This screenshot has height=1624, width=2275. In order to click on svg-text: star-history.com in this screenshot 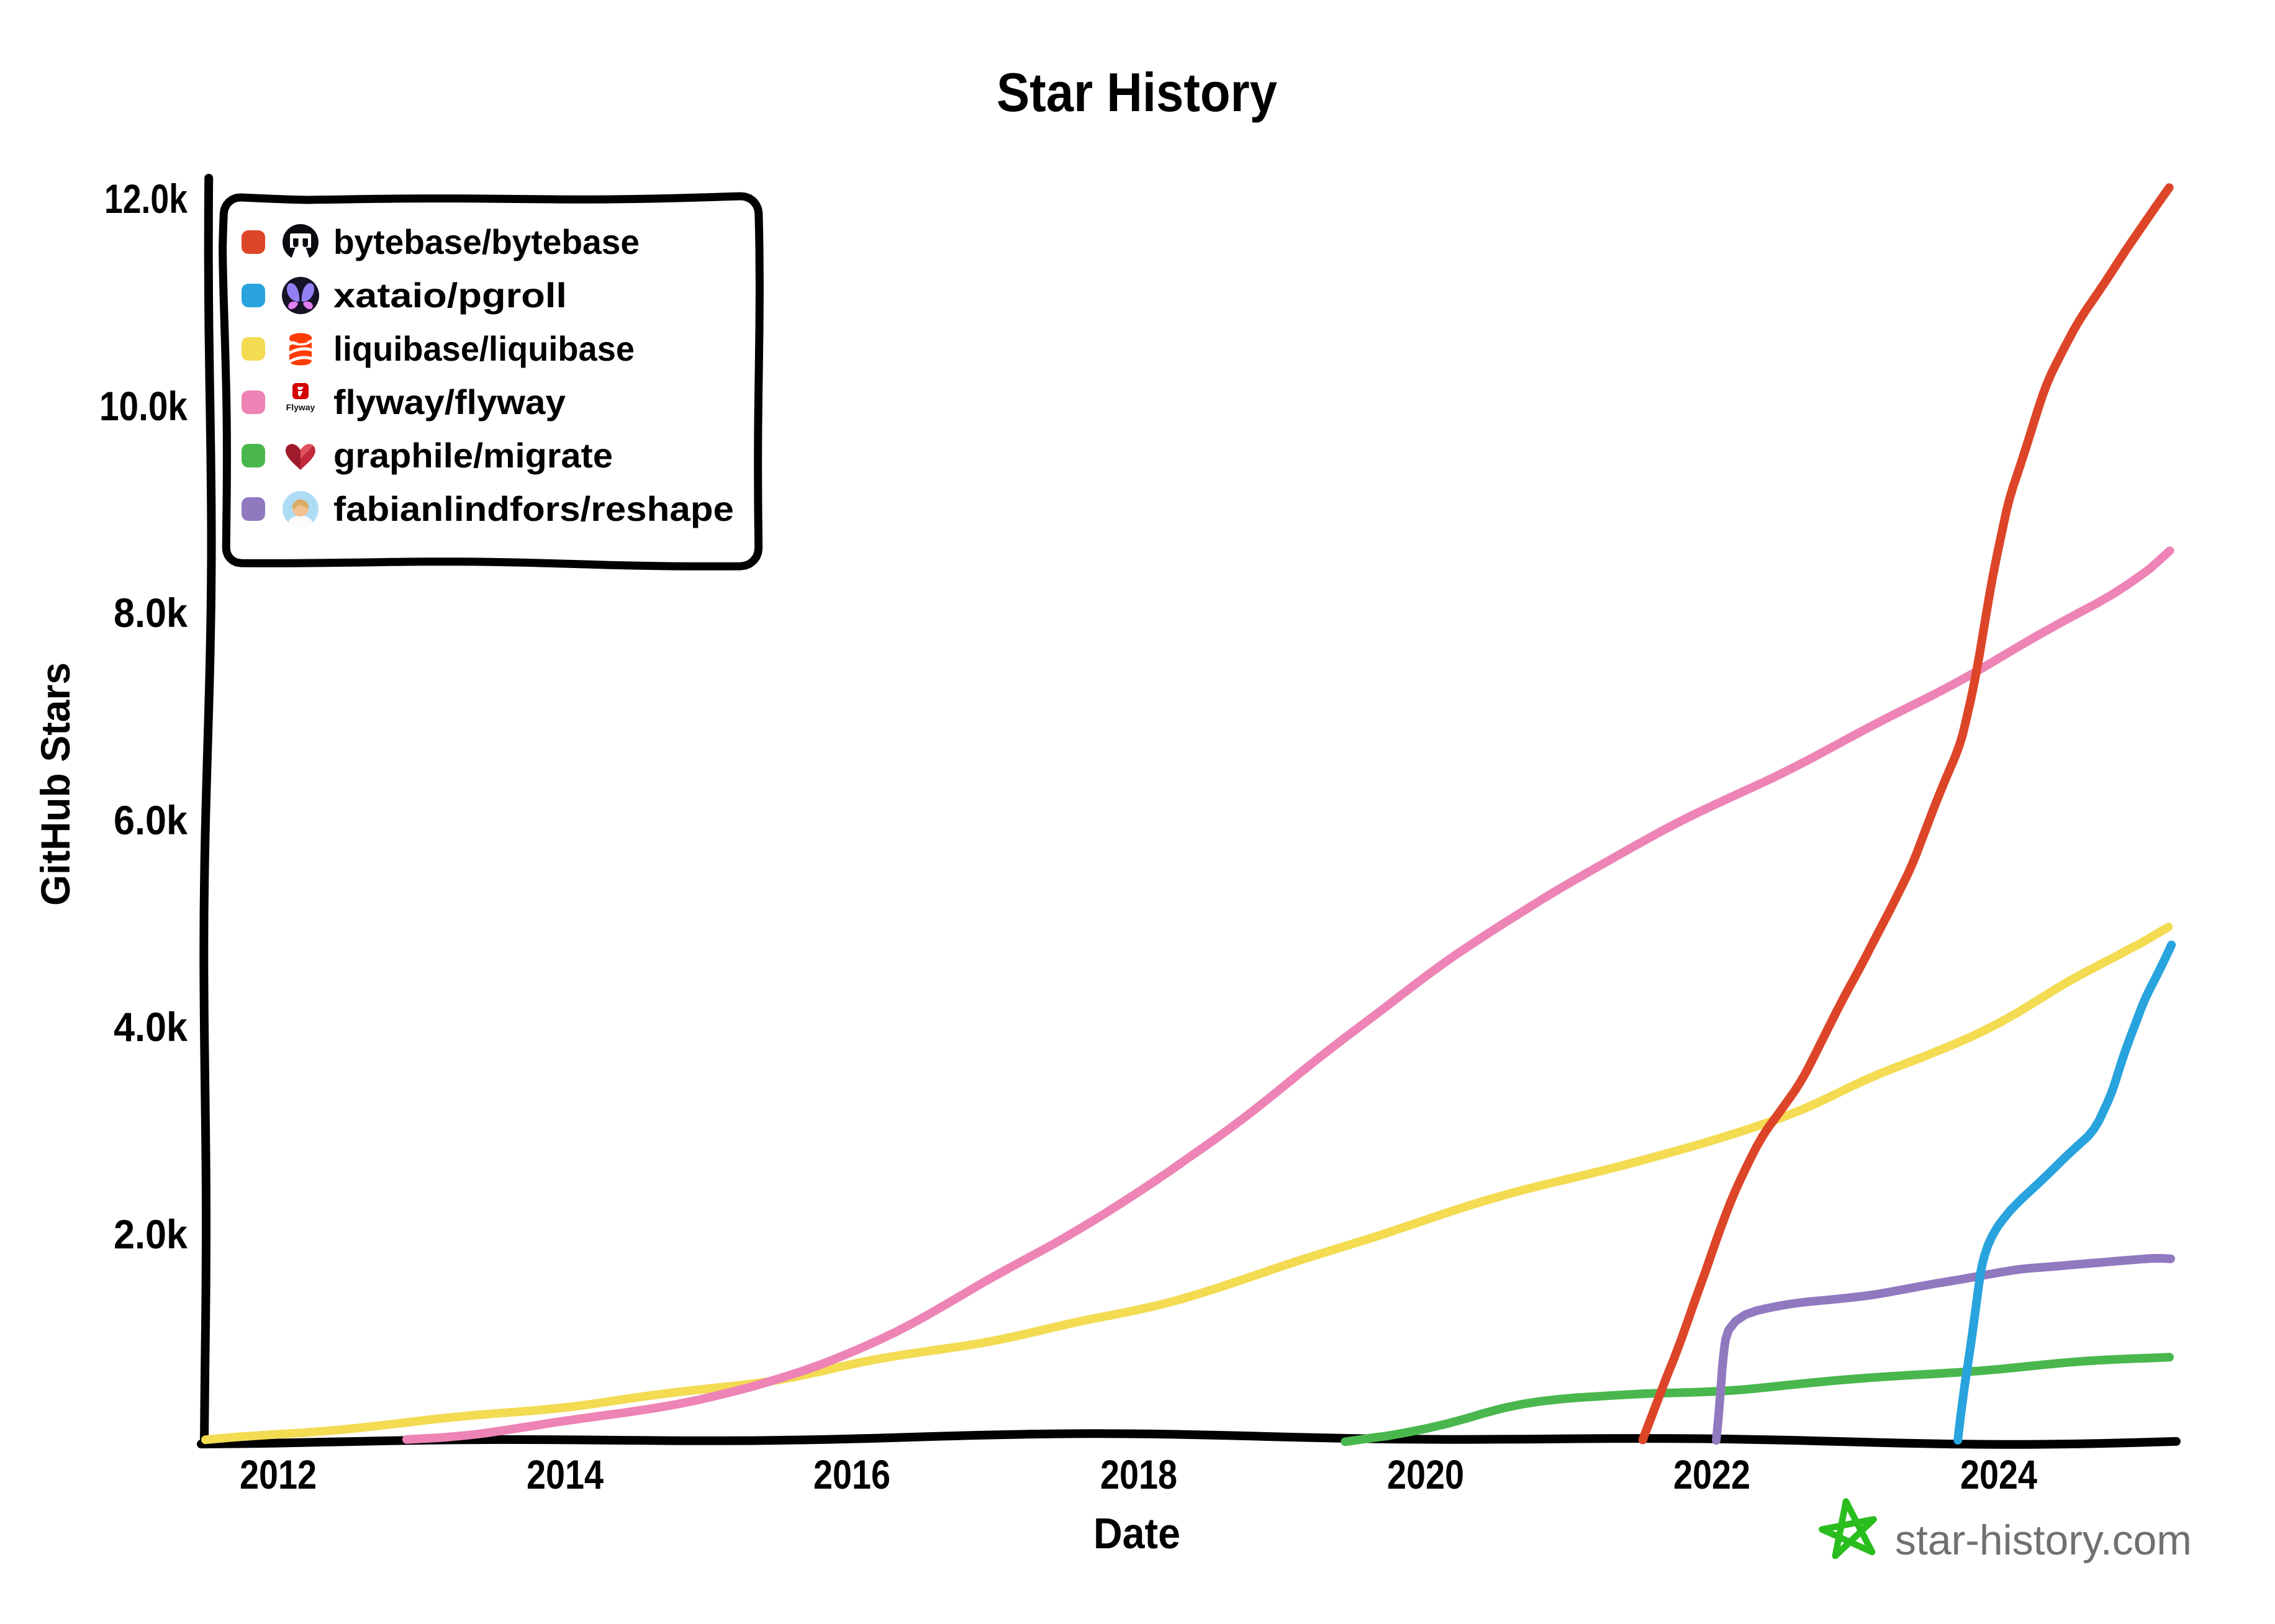, I will do `click(2044, 1540)`.